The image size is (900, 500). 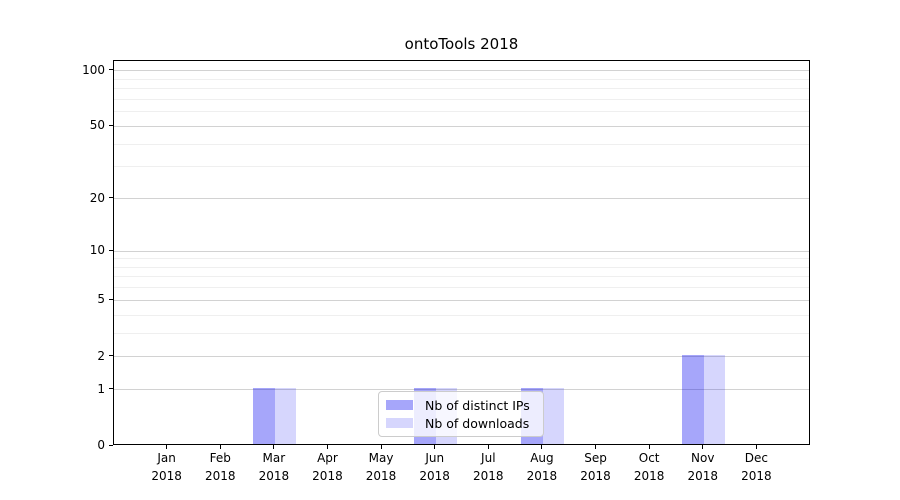 What do you see at coordinates (649, 467) in the screenshot?
I see `x-tick-label: Oct 2018` at bounding box center [649, 467].